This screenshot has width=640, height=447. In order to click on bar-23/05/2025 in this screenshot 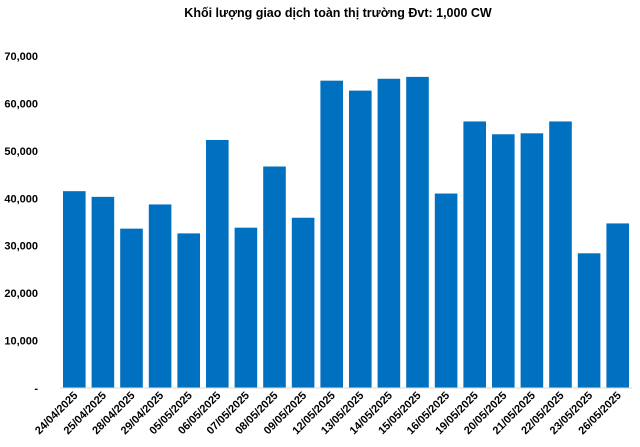, I will do `click(589, 320)`.